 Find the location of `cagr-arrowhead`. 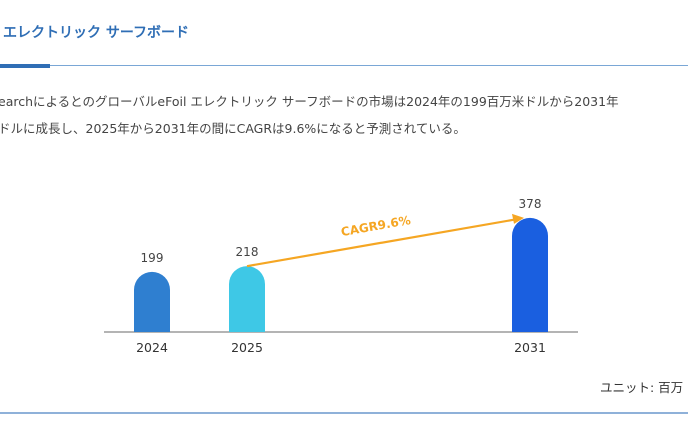

cagr-arrowhead is located at coordinates (518, 218).